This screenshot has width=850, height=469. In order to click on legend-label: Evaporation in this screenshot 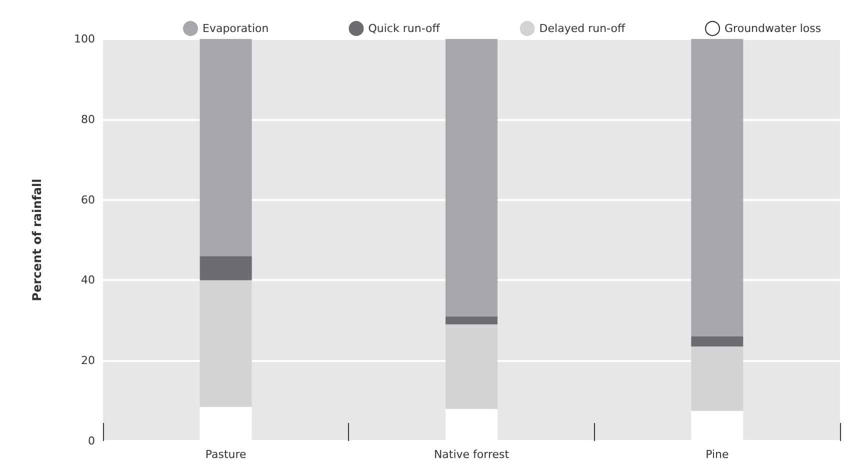, I will do `click(235, 28)`.